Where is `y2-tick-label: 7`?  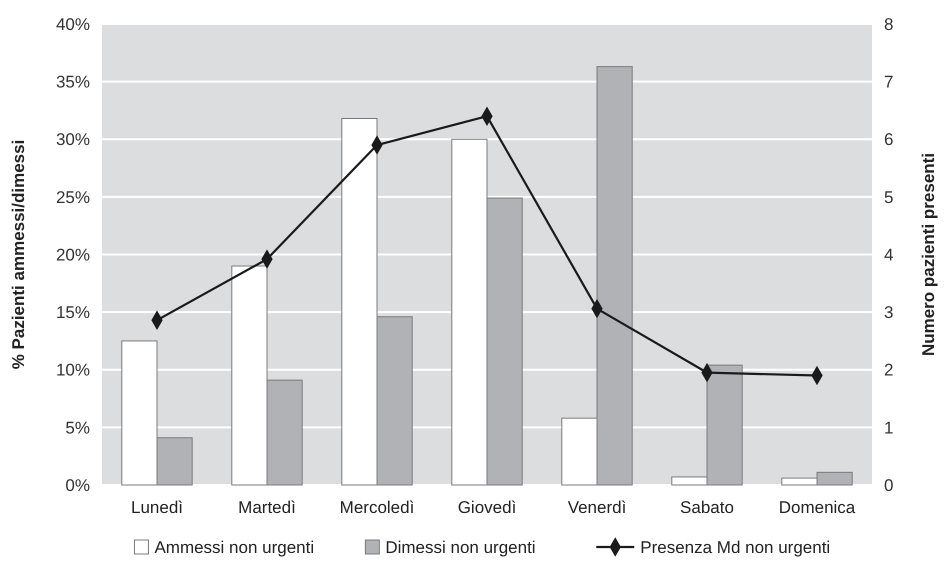
y2-tick-label: 7 is located at coordinates (889, 82).